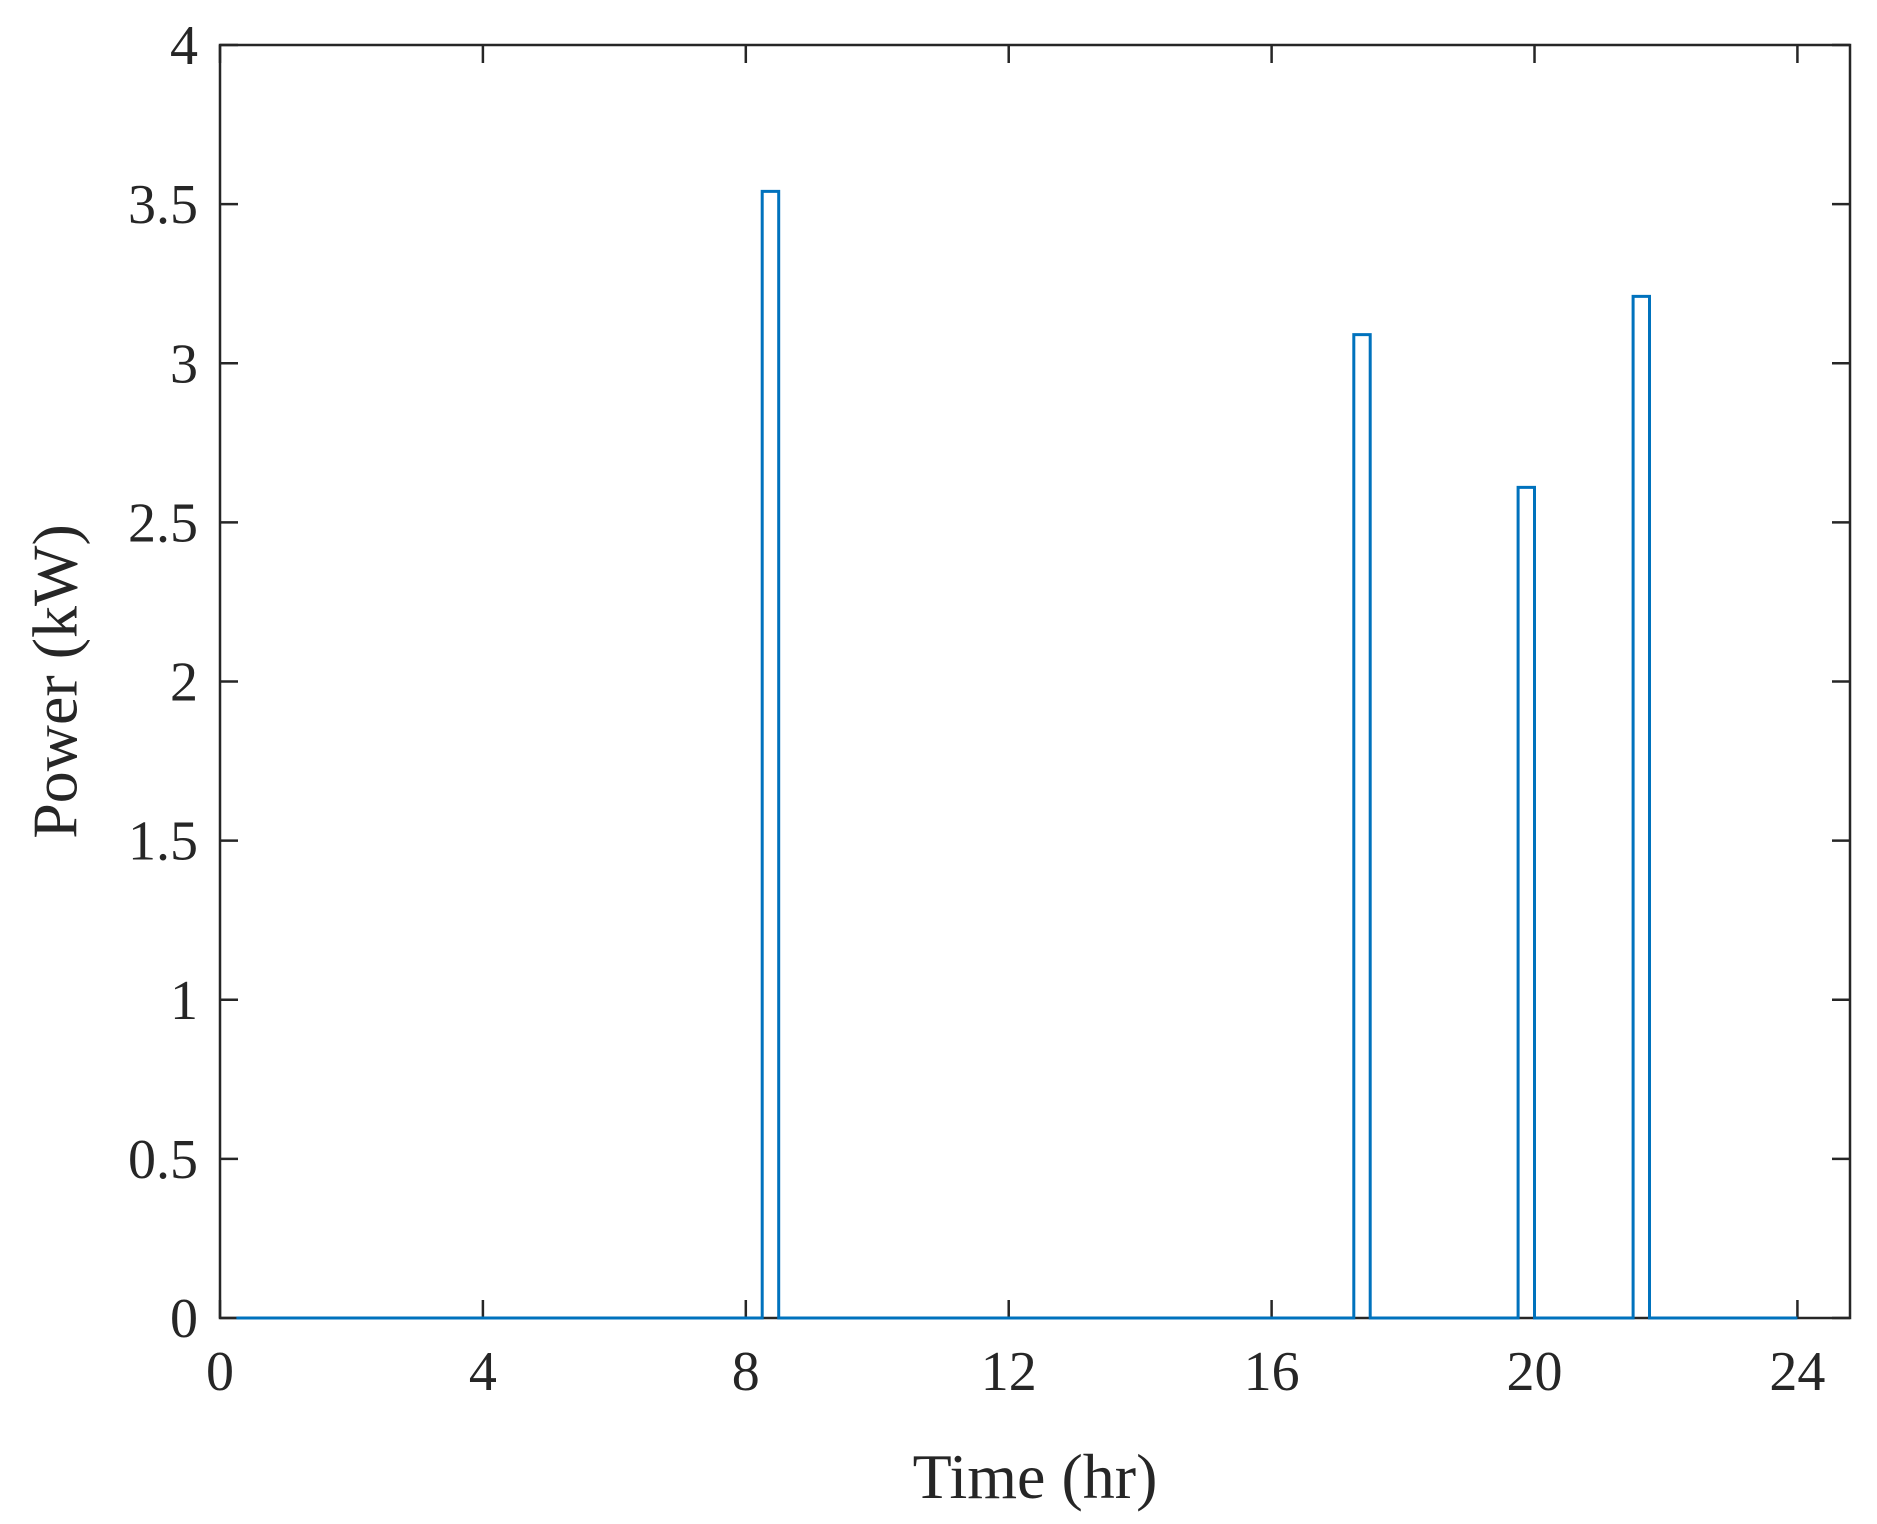  What do you see at coordinates (1272, 1372) in the screenshot?
I see `x-tick-label: 16` at bounding box center [1272, 1372].